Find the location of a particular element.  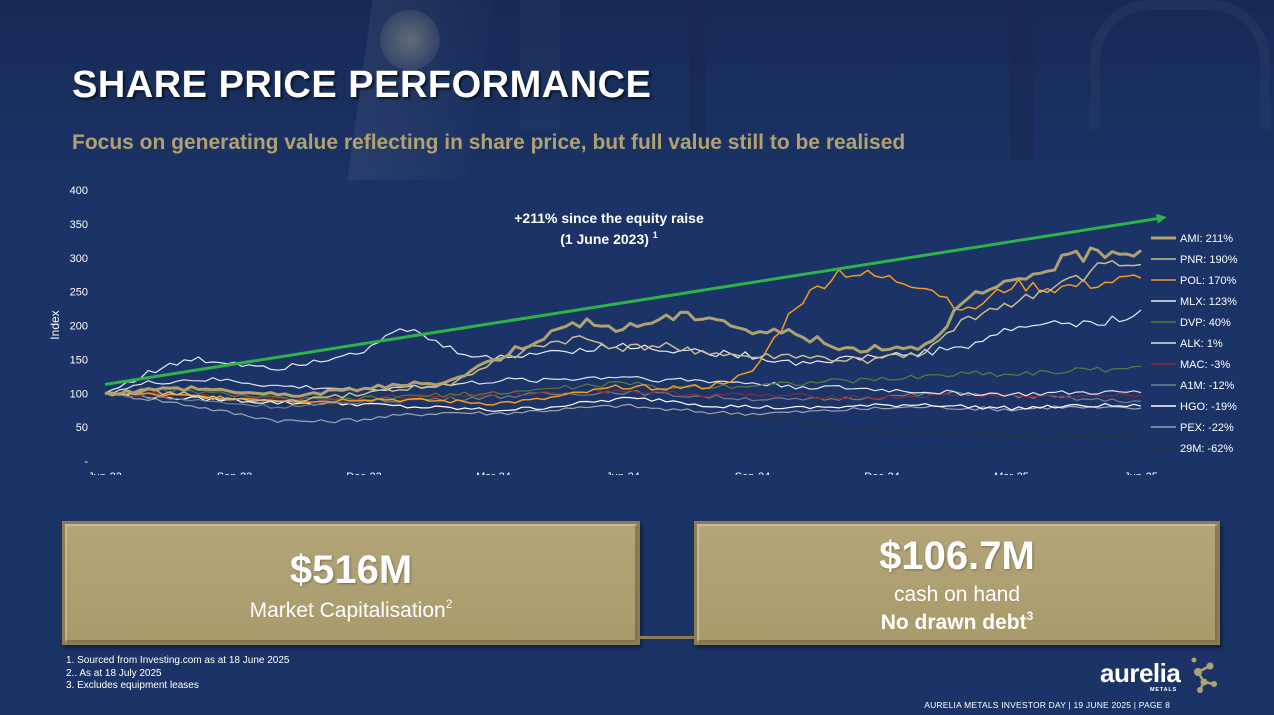

y-tick-label: 400 is located at coordinates (79, 191).